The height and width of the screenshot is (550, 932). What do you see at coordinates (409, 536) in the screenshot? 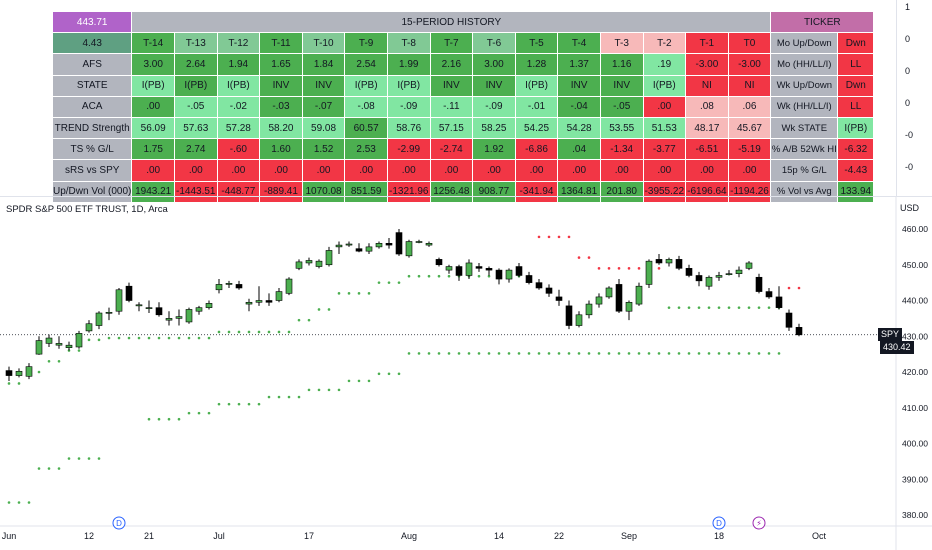
I see `time-axis-tick: Aug` at bounding box center [409, 536].